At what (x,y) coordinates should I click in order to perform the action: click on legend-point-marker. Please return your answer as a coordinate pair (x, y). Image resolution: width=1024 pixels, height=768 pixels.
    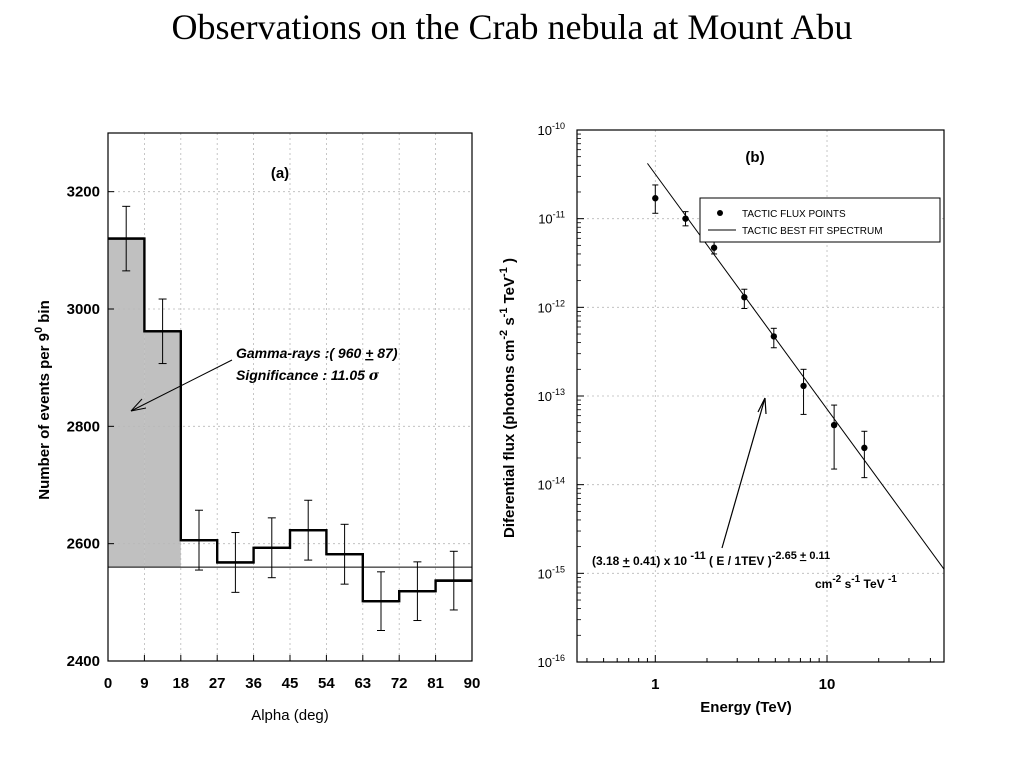
    Looking at the image, I should click on (720, 213).